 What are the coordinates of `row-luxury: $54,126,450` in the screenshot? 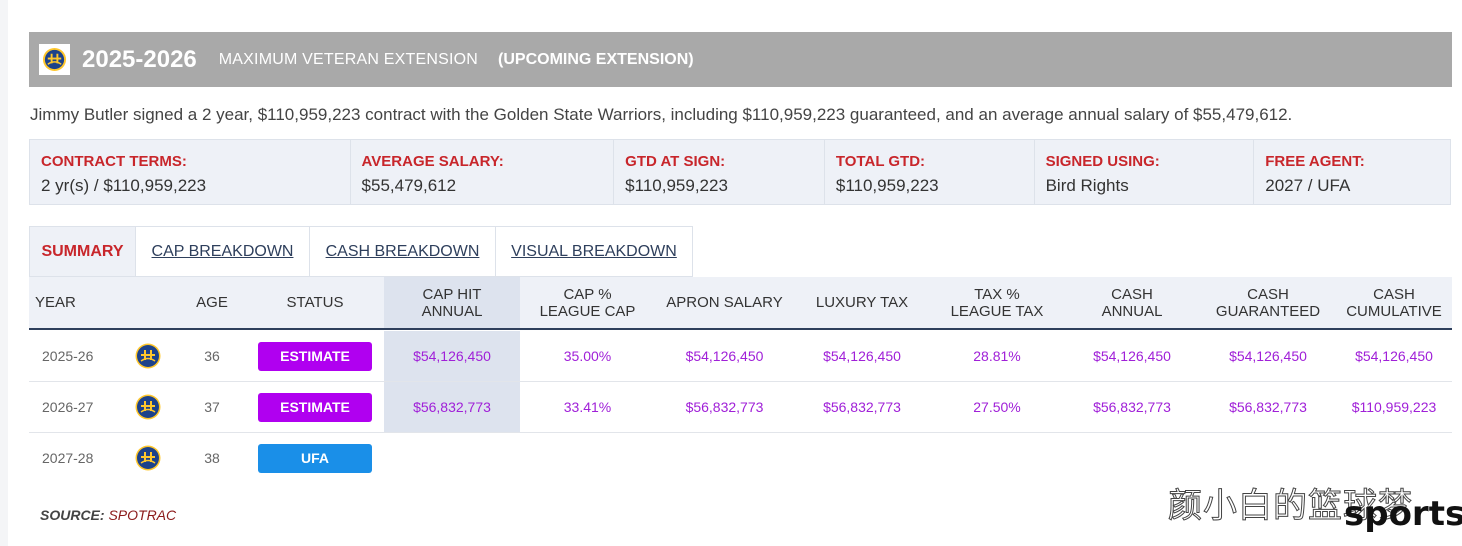 It's located at (862, 356).